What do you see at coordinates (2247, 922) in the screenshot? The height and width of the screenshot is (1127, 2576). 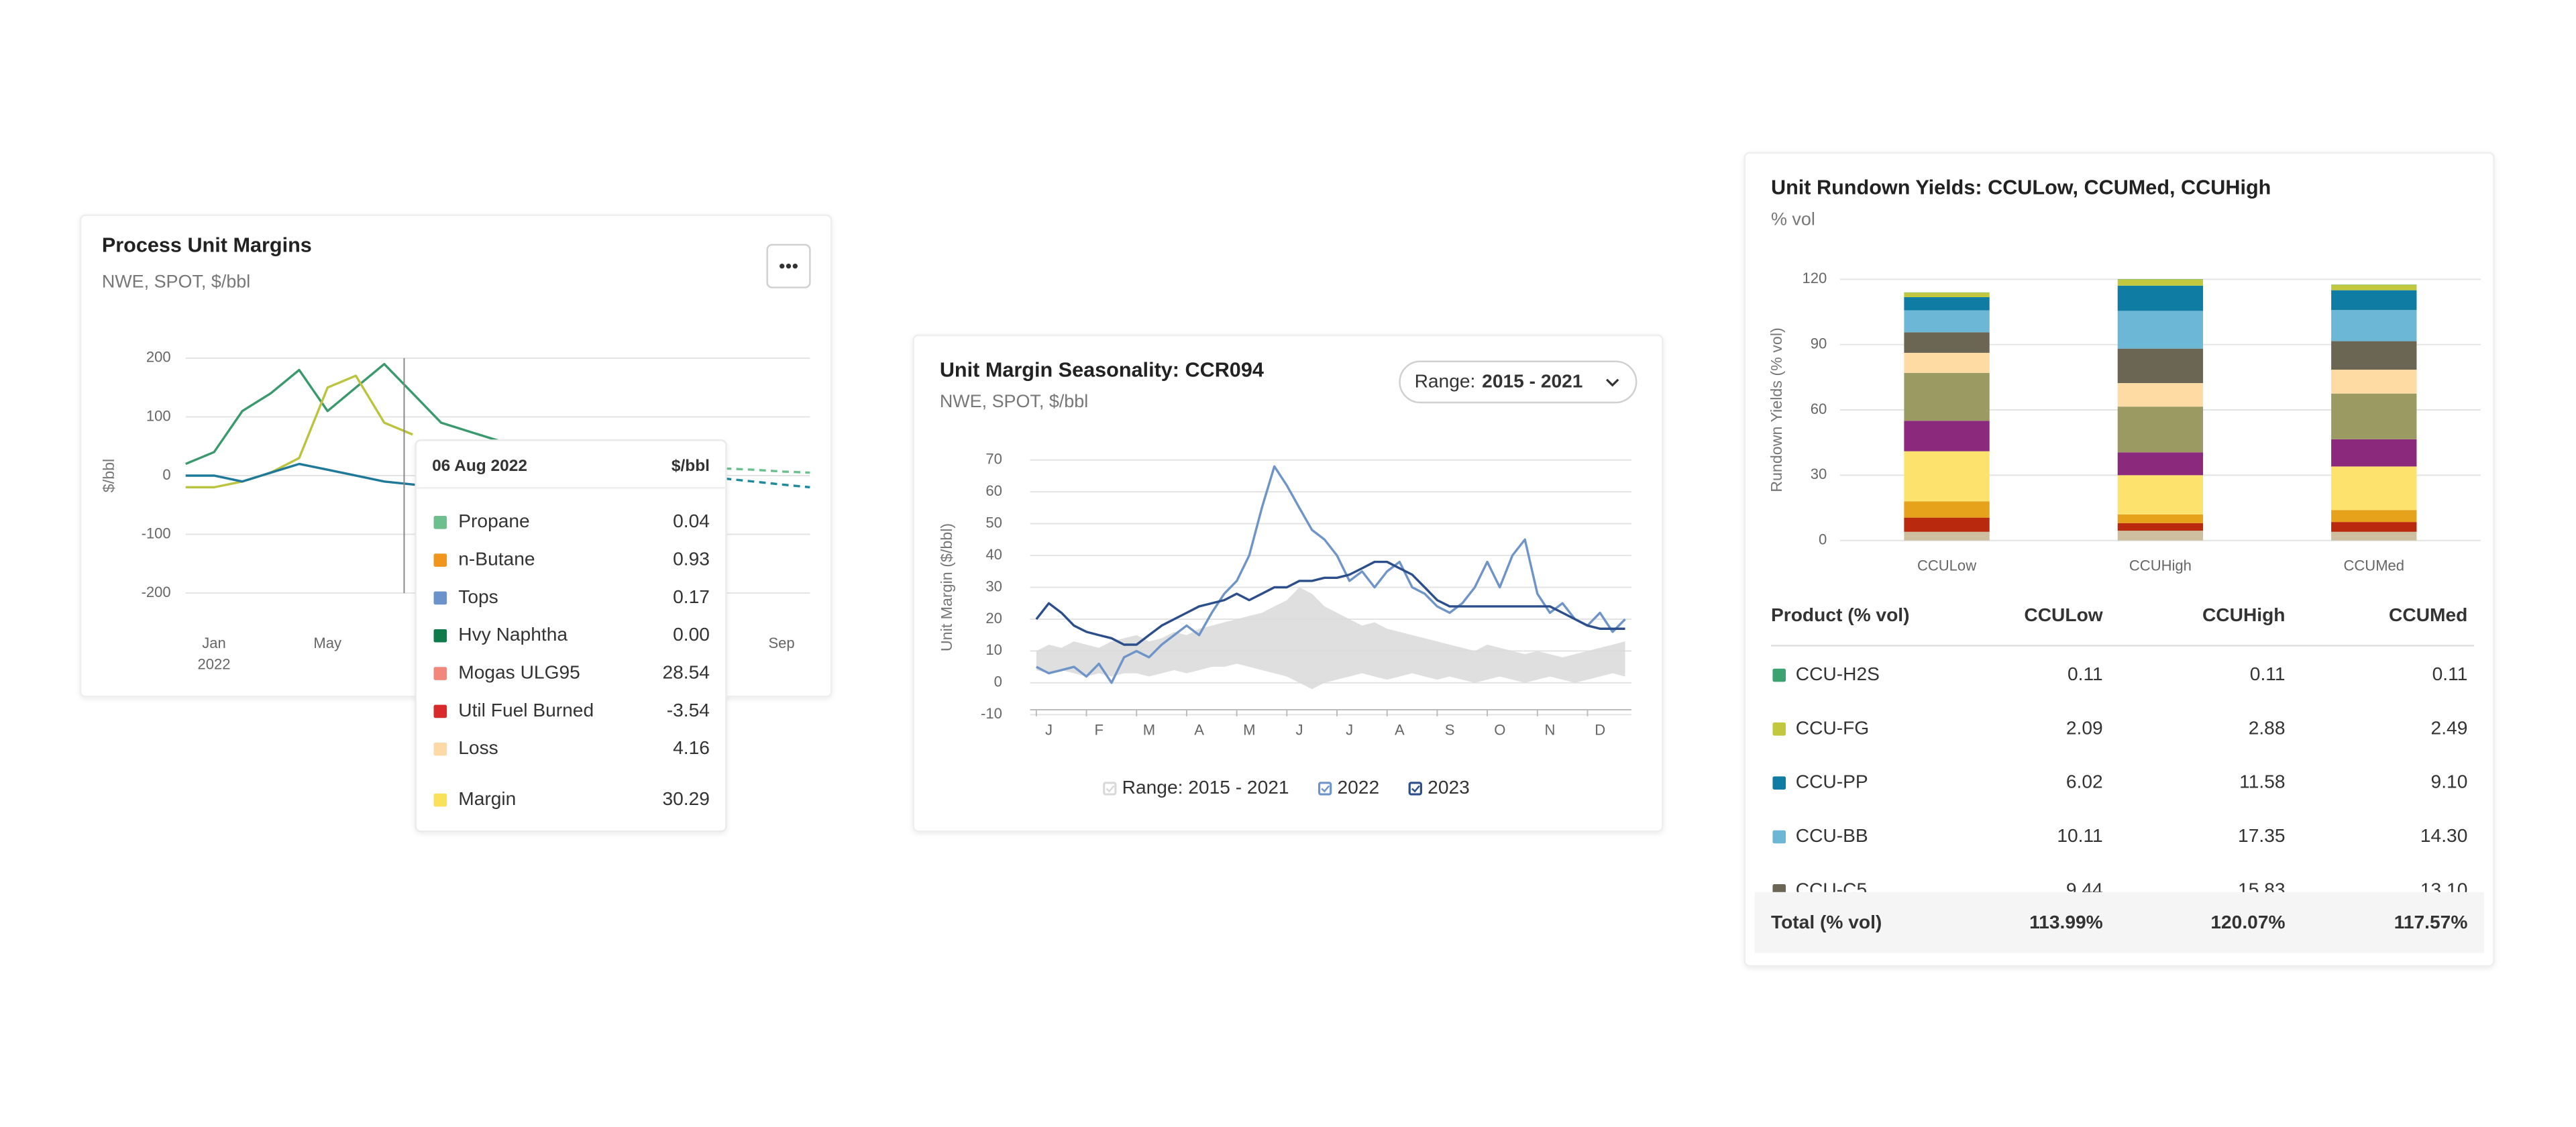 I see `total-value: 120.07%` at bounding box center [2247, 922].